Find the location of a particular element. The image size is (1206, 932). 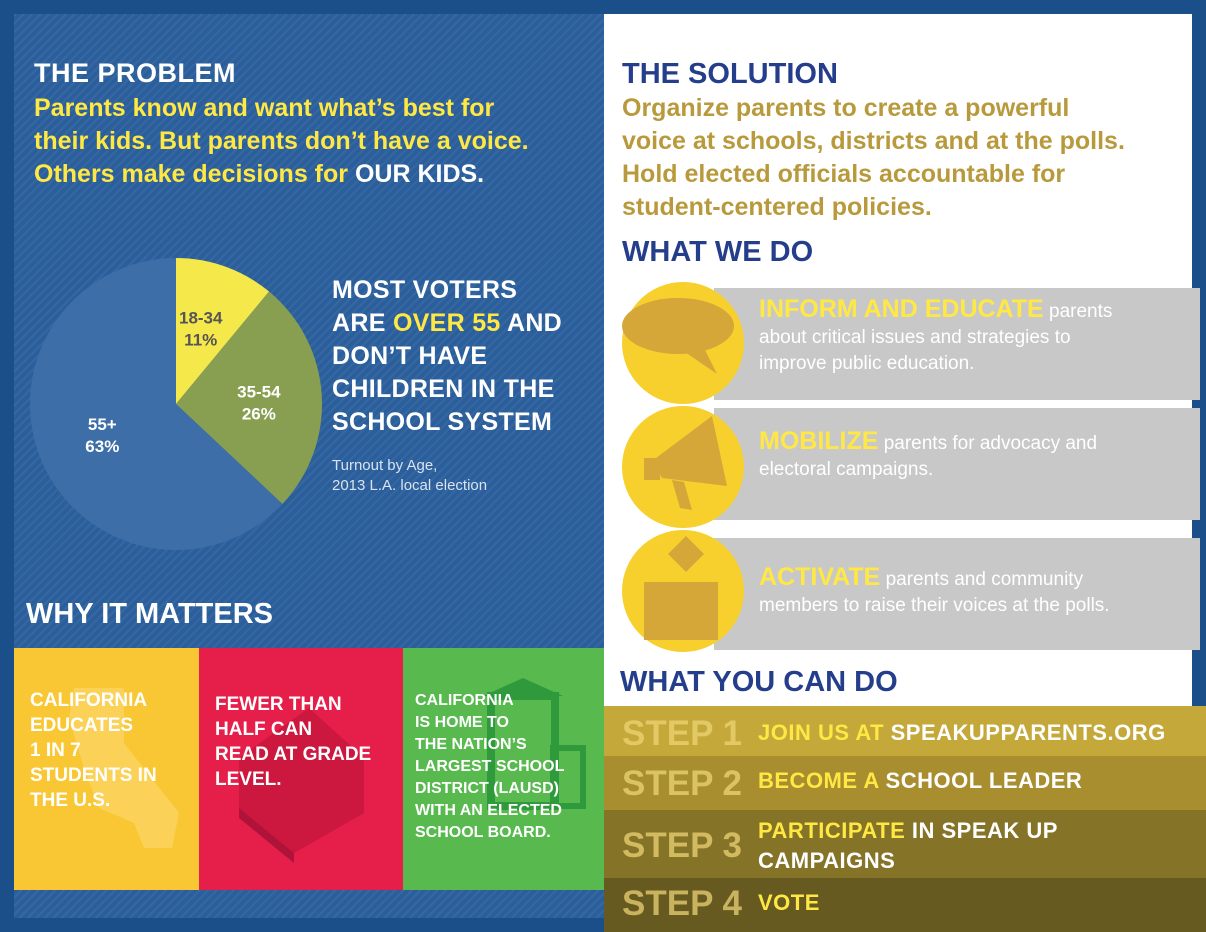

voters-highlight: OVER 55 is located at coordinates (446, 323).